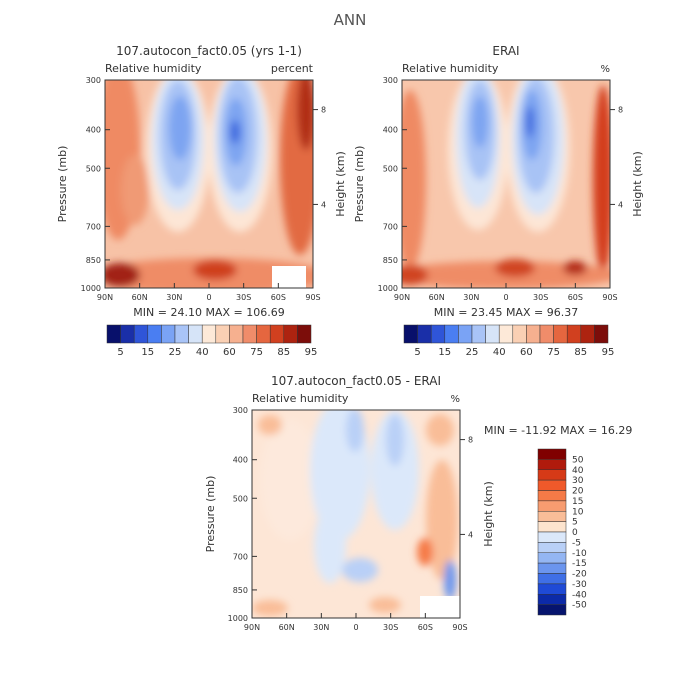 This screenshot has width=700, height=700. I want to click on colorbar-label: 95, so click(311, 352).